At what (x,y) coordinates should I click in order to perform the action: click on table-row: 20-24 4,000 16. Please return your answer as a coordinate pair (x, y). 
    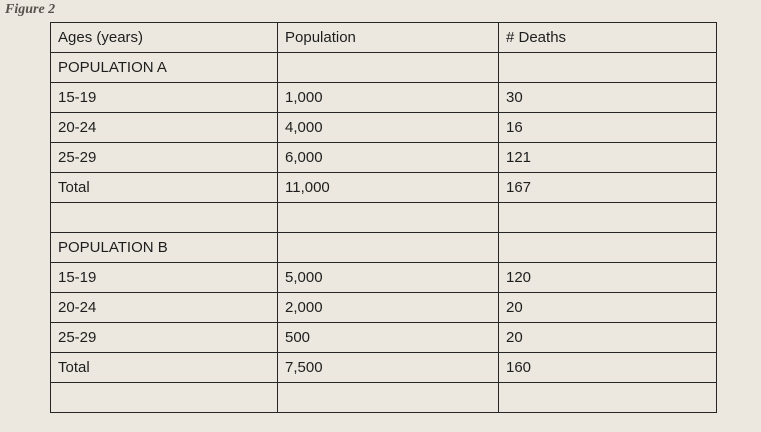
    Looking at the image, I should click on (383, 127).